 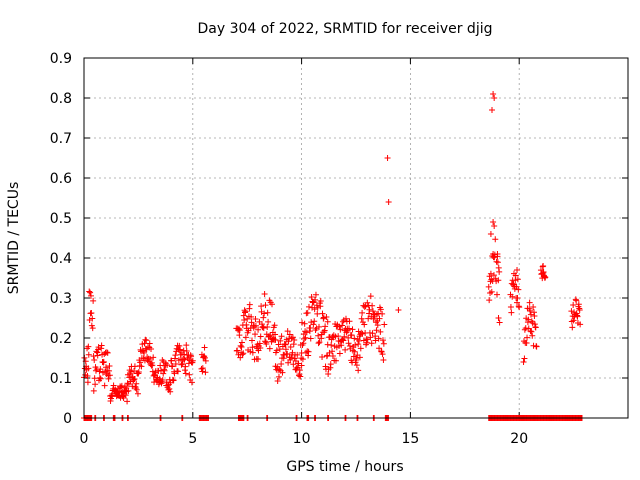 I want to click on y-axis-label: SRMTID / TECUs, so click(x=14, y=238).